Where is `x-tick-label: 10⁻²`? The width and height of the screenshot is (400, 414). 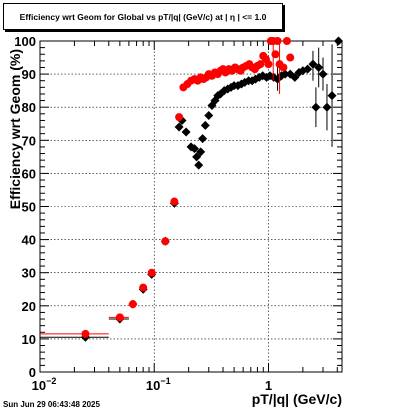
x-tick-label: 10⁻² is located at coordinates (44, 384).